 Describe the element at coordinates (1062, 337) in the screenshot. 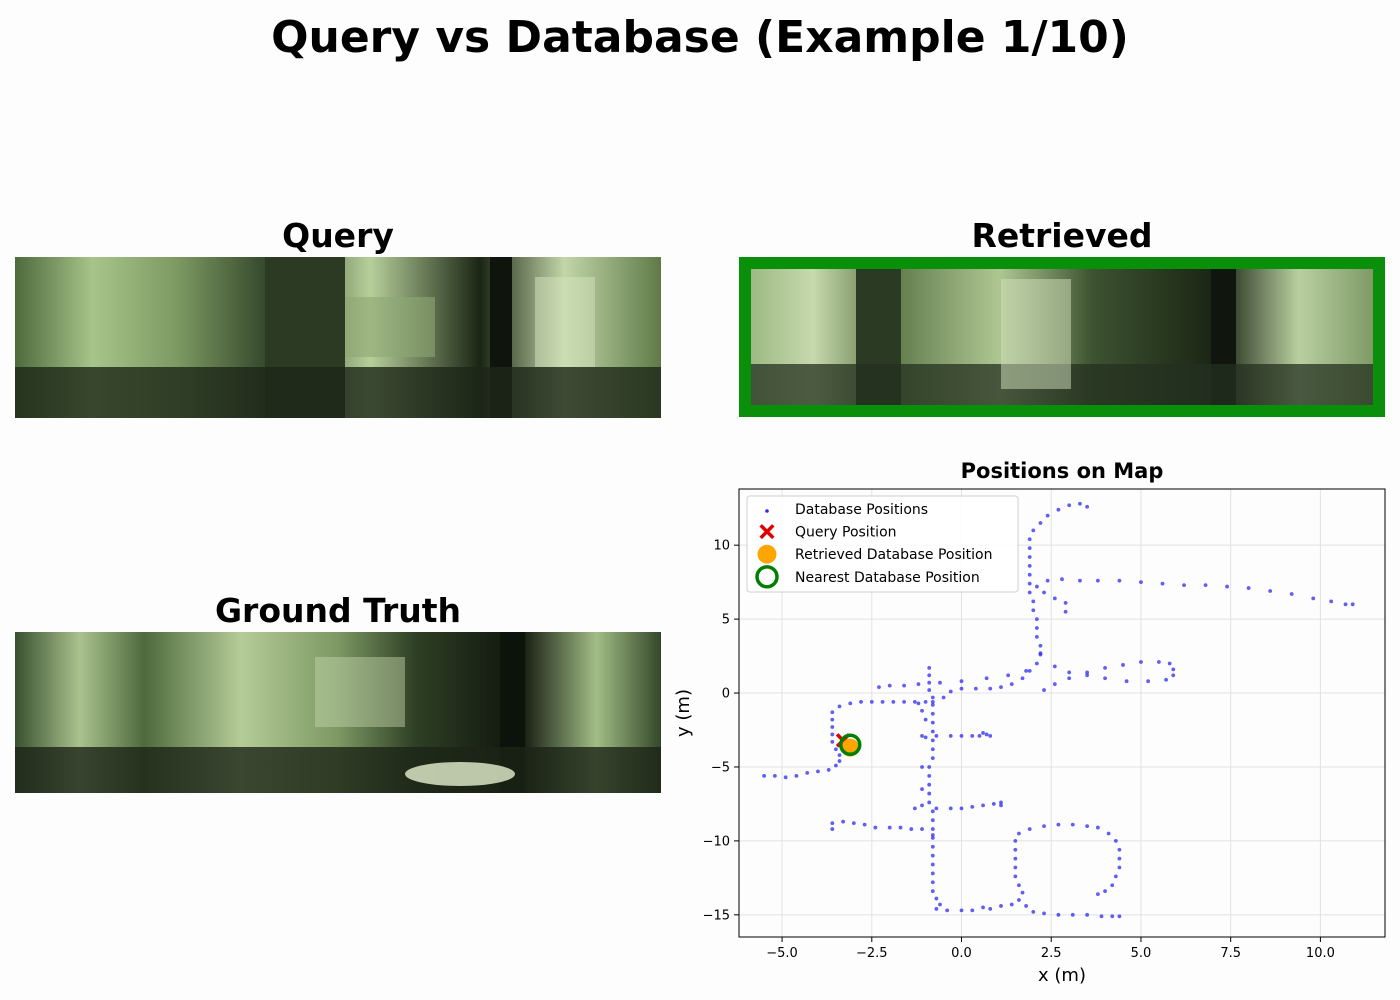

I see `retrieved-correct-frame` at that location.